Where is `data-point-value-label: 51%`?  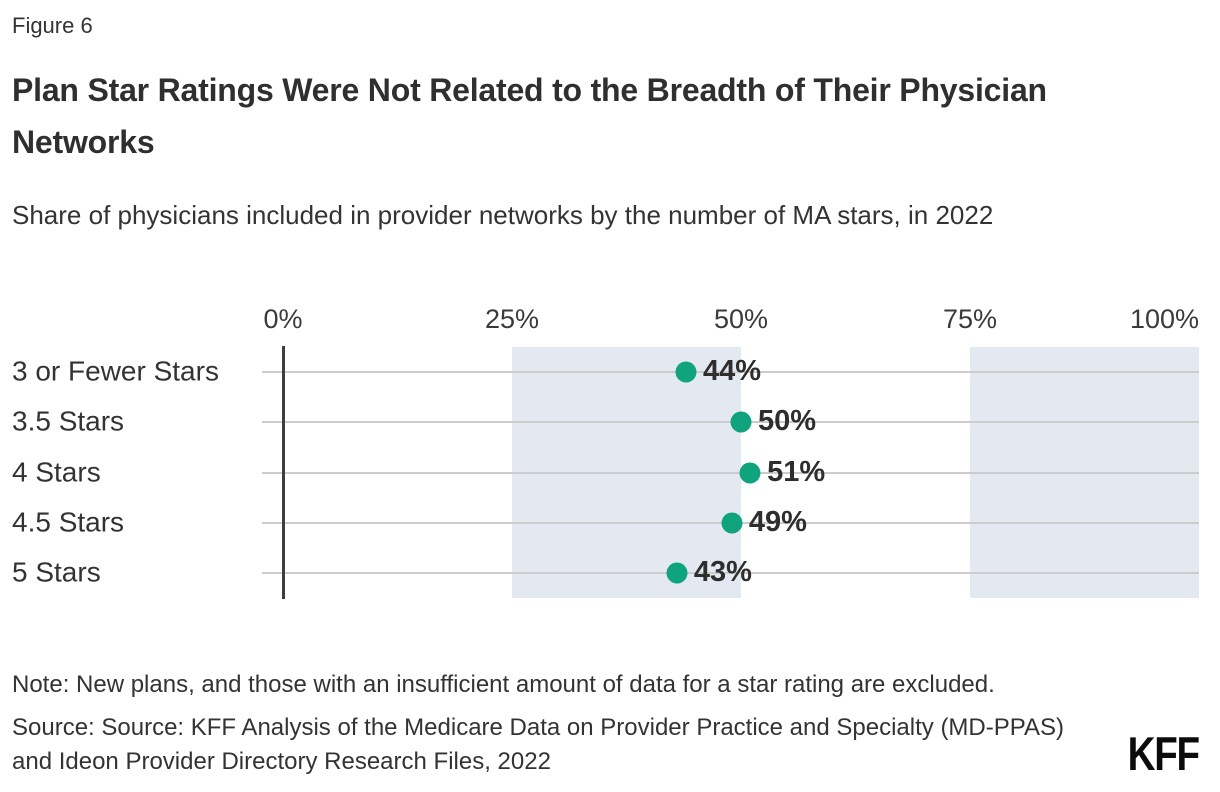
data-point-value-label: 51% is located at coordinates (796, 471).